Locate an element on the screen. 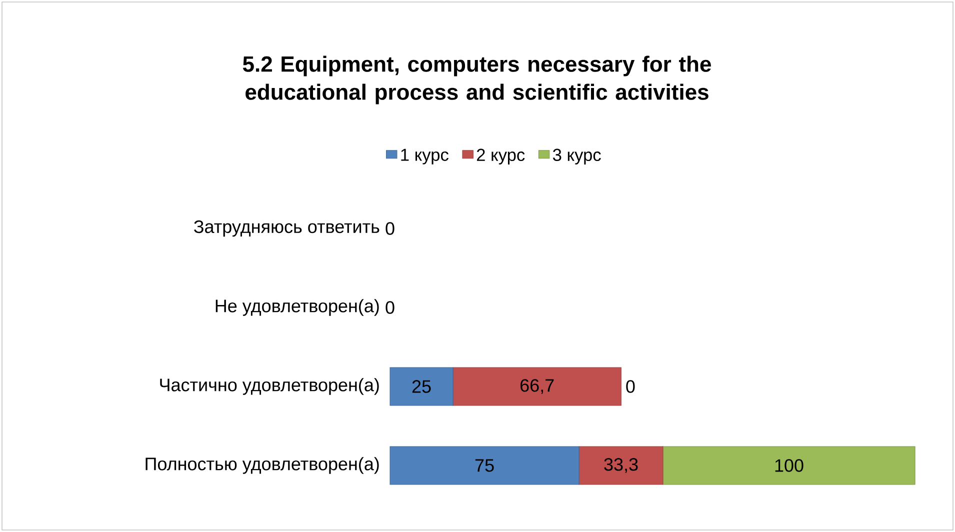 This screenshot has width=955, height=532. chart-title: 5.2 Equipment, computers necessary for the educational process and scientific activities is located at coordinates (476, 80).